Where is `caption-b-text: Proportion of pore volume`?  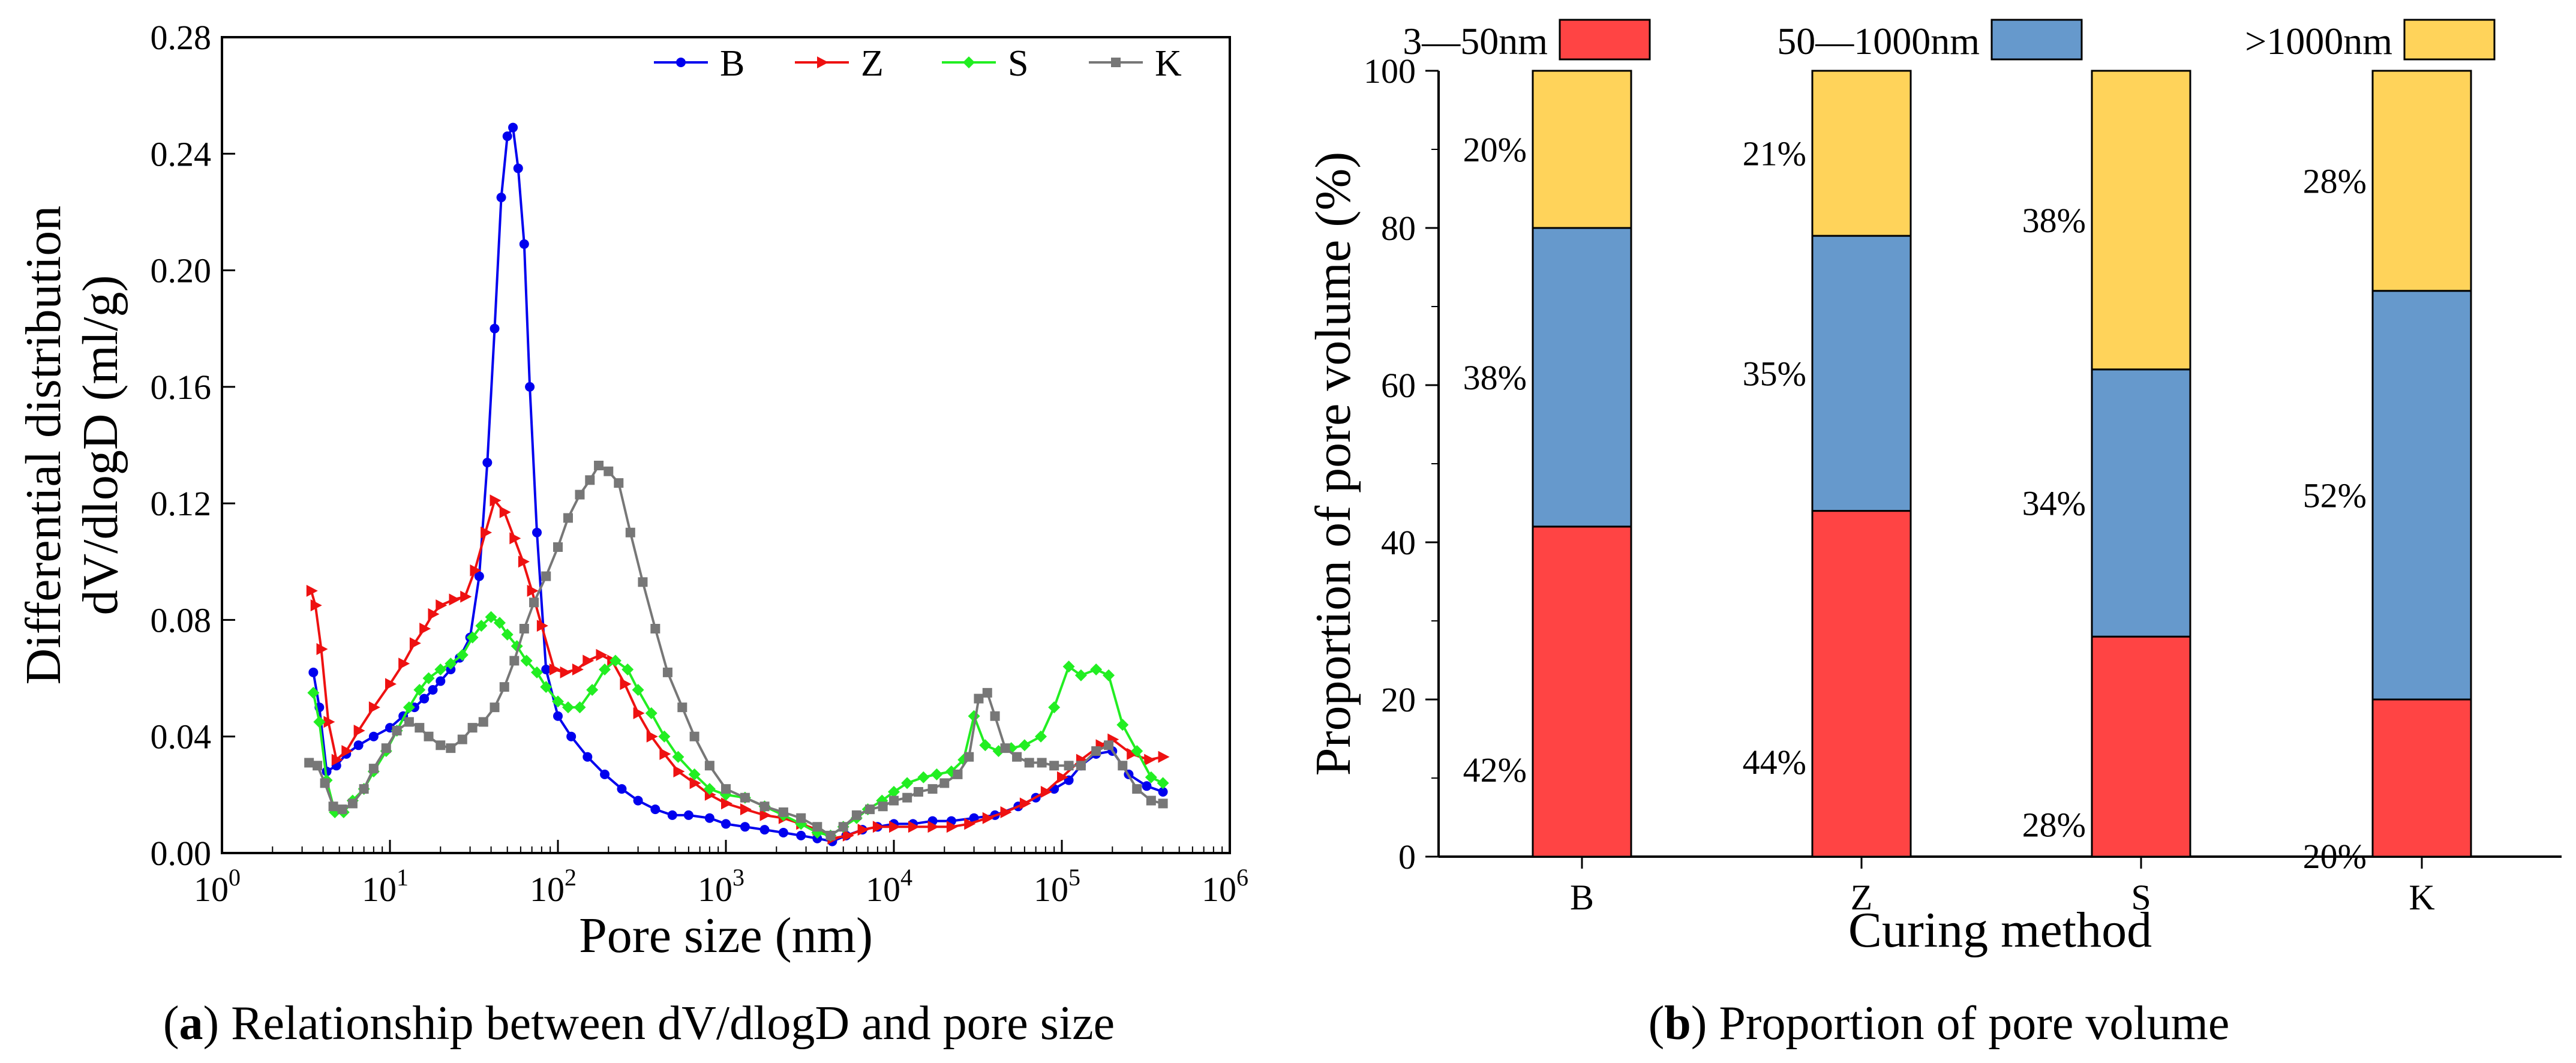 caption-b-text: Proportion of pore volume is located at coordinates (1968, 1023).